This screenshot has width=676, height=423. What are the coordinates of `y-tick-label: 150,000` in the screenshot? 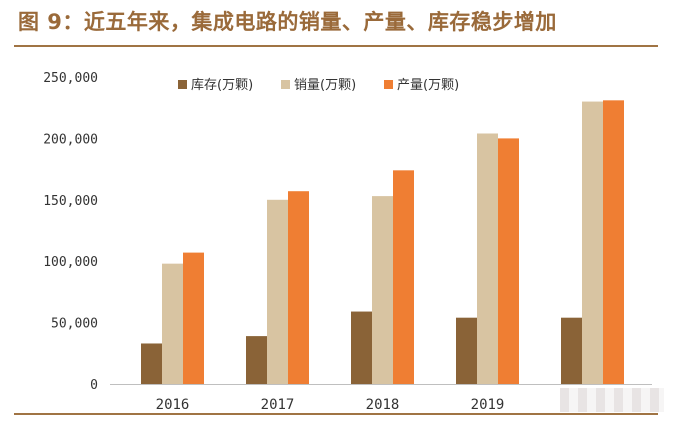 It's located at (70, 201).